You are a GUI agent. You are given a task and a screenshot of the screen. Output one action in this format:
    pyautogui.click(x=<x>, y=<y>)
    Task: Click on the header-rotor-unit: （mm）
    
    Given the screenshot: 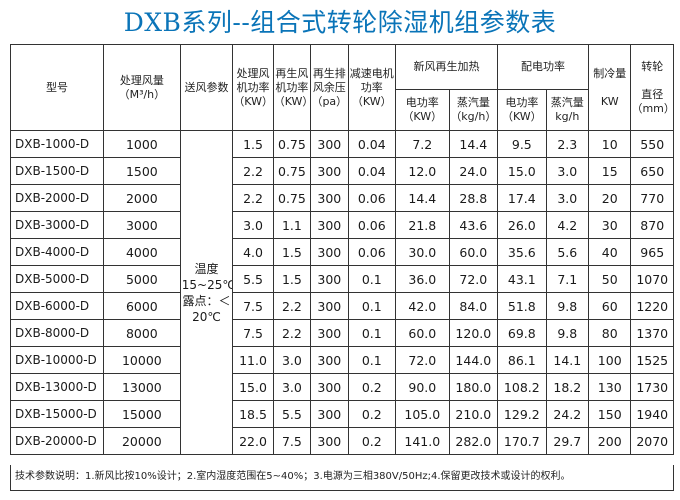 What is the action you would take?
    pyautogui.click(x=652, y=108)
    